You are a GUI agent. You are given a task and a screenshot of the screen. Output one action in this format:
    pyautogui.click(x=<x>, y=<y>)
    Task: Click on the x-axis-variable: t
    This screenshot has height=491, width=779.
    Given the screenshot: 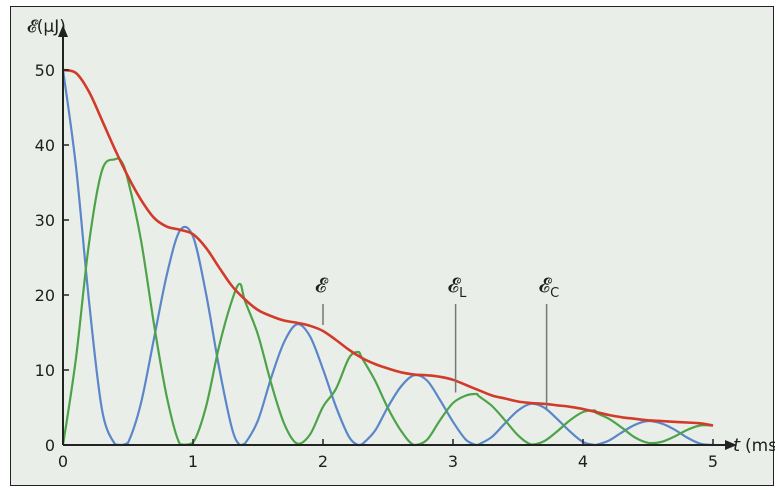 What is the action you would take?
    pyautogui.click(x=737, y=445)
    